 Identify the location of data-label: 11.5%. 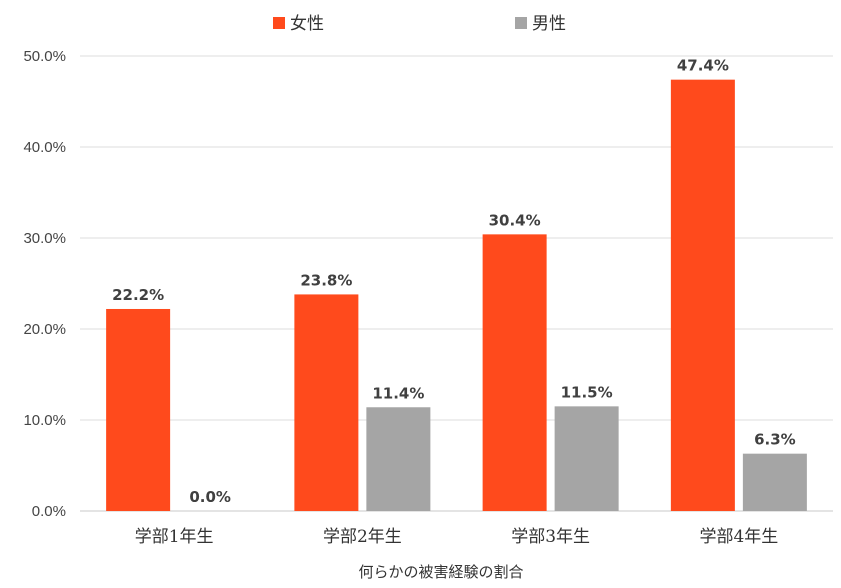
(587, 392).